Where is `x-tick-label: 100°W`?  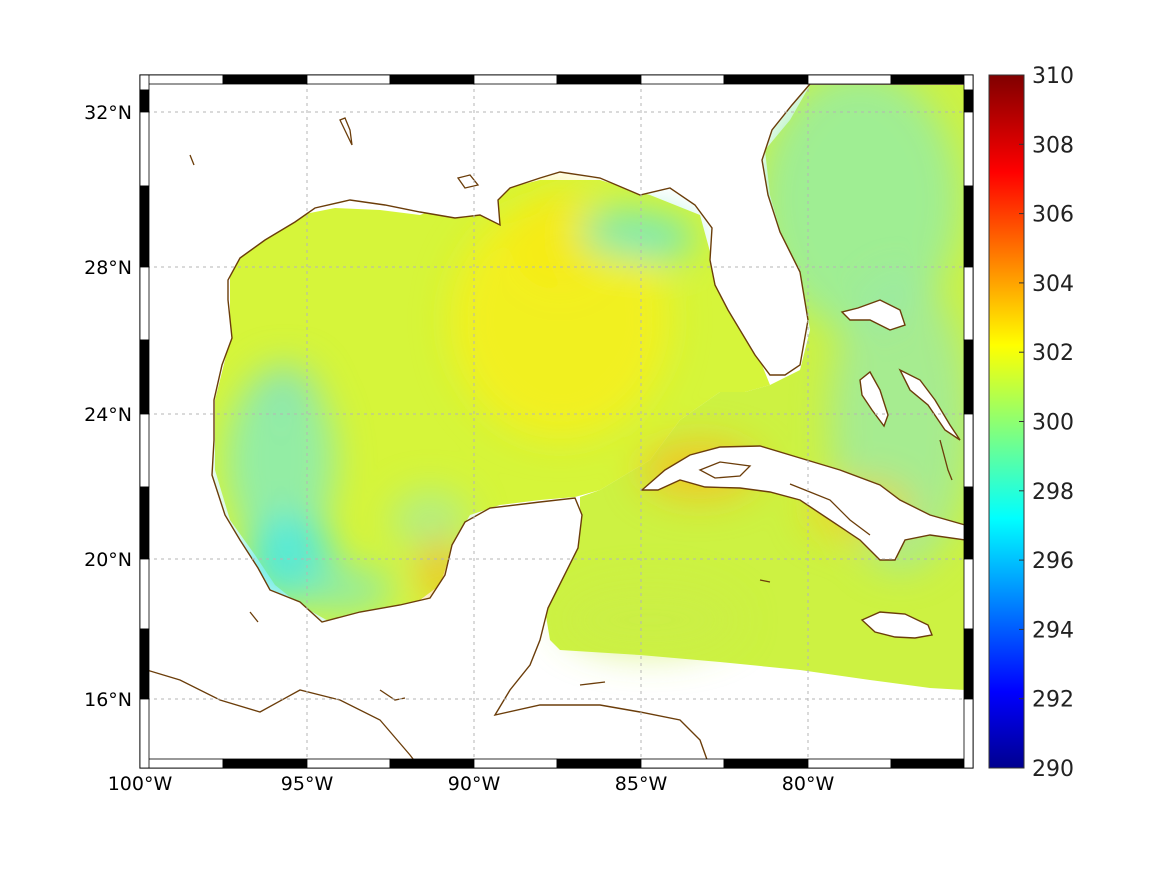
x-tick-label: 100°W is located at coordinates (140, 784).